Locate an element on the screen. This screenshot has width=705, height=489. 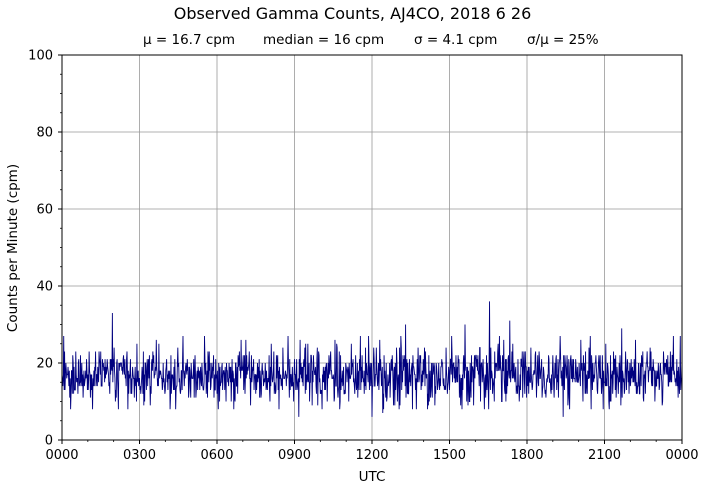
x-tick-label: 2100 is located at coordinates (604, 455).